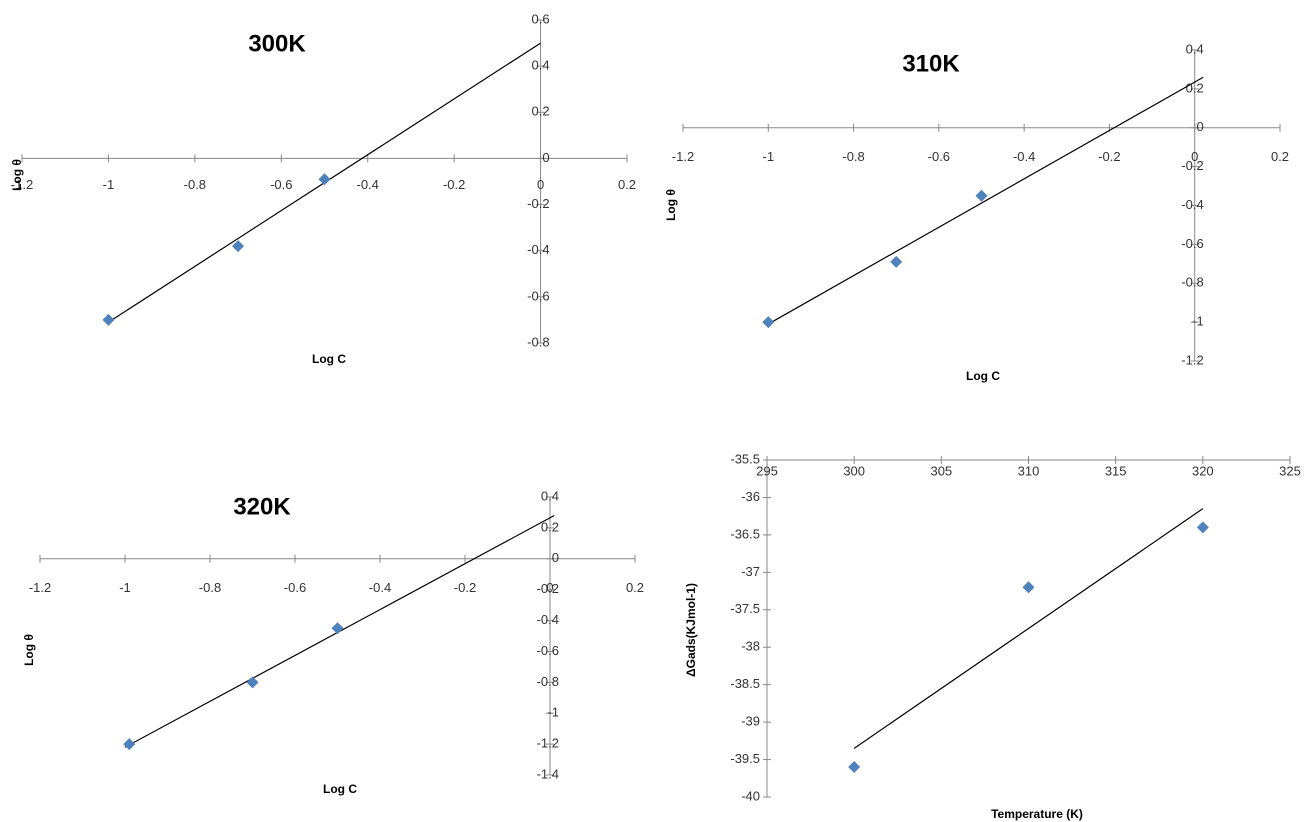  I want to click on x-tick-label: 310, so click(1029, 470).